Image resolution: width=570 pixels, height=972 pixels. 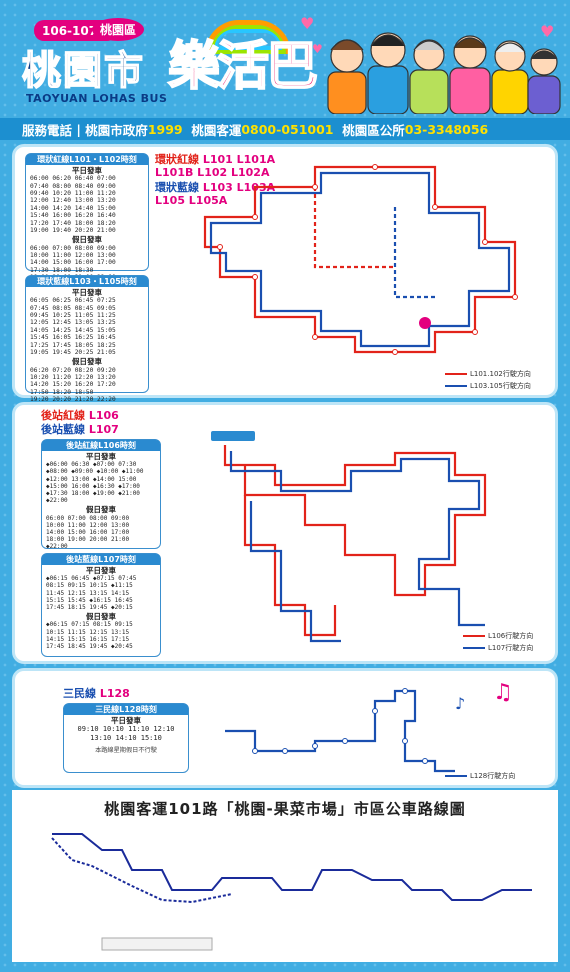 What do you see at coordinates (446, 129) in the screenshot?
I see `district-office-phone: 03-3348056` at bounding box center [446, 129].